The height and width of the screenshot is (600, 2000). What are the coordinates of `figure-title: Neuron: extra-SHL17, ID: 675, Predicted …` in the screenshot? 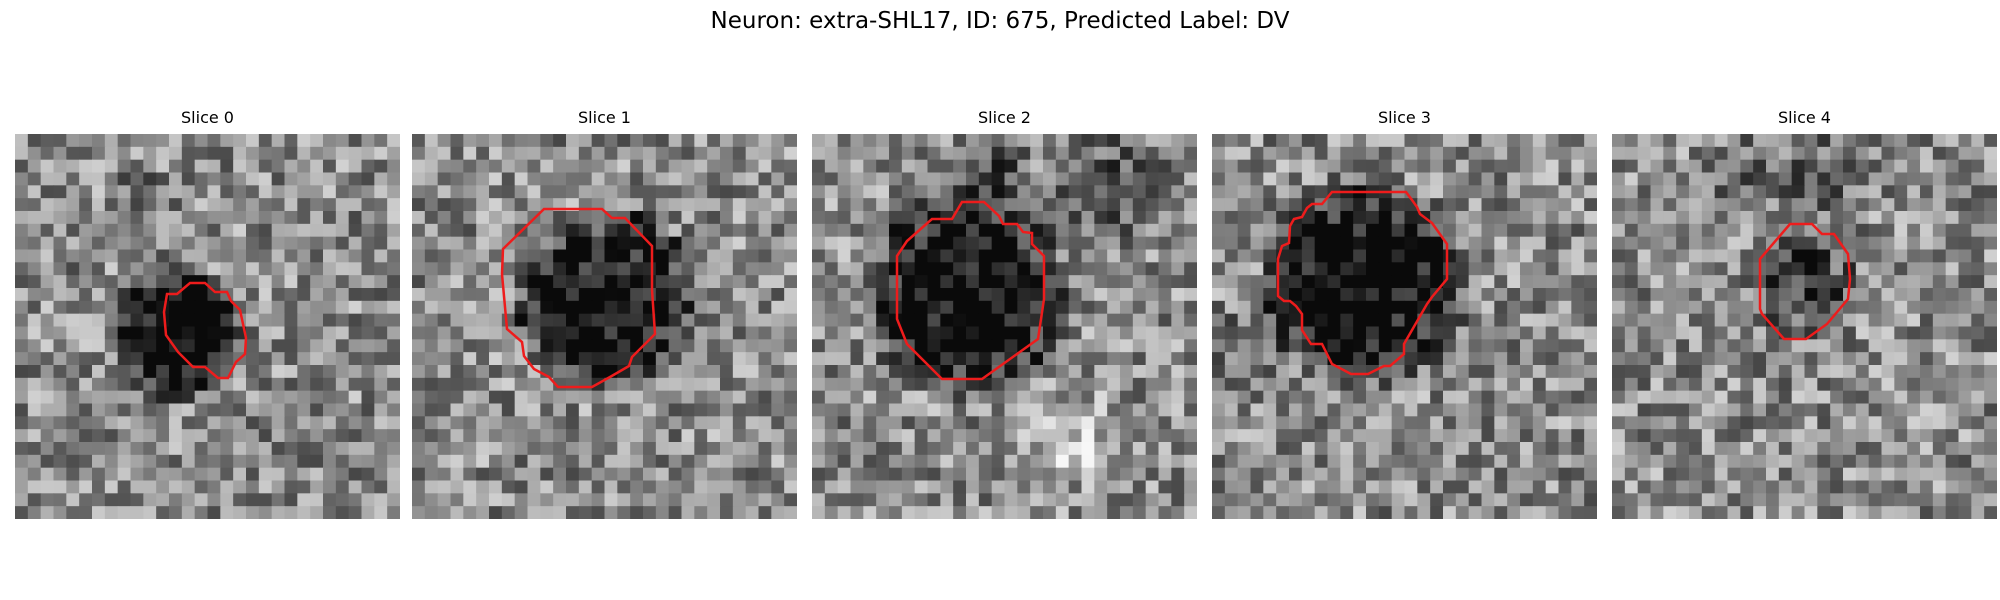 It's located at (1000, 21).